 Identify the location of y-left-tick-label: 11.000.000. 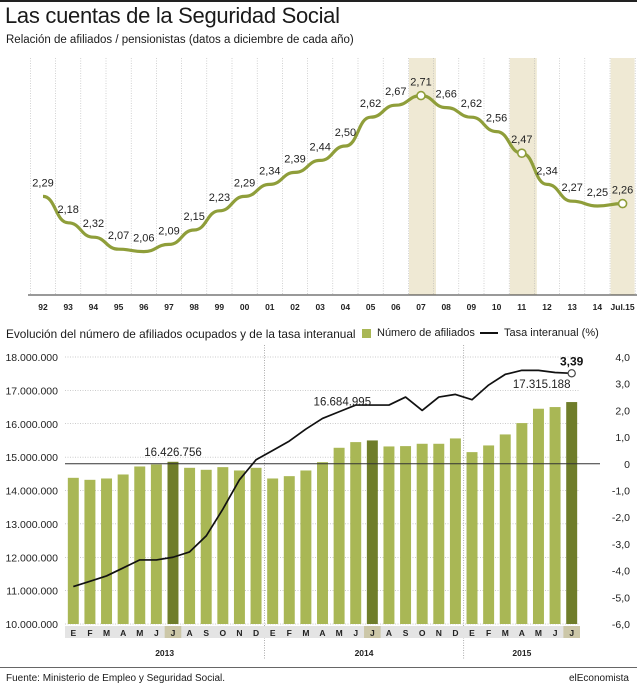
(32, 592).